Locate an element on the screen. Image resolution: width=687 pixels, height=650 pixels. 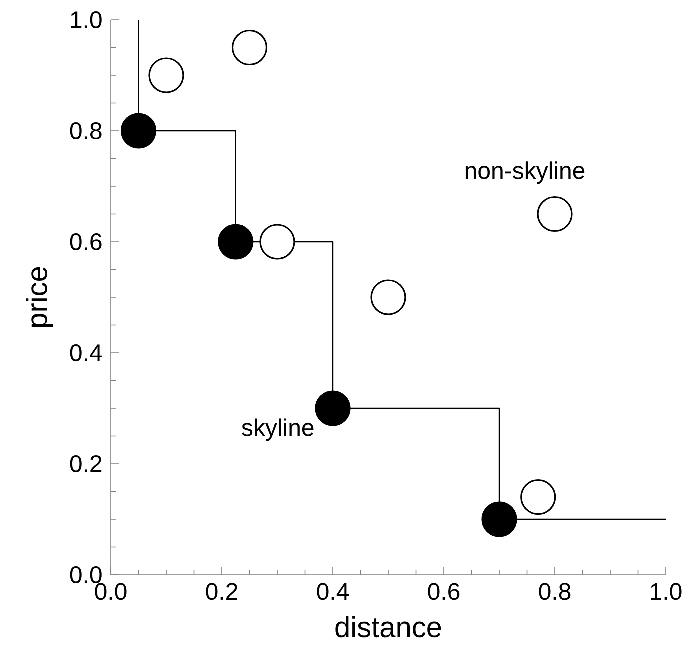
y-tick-label: 0.6 is located at coordinates (86, 241).